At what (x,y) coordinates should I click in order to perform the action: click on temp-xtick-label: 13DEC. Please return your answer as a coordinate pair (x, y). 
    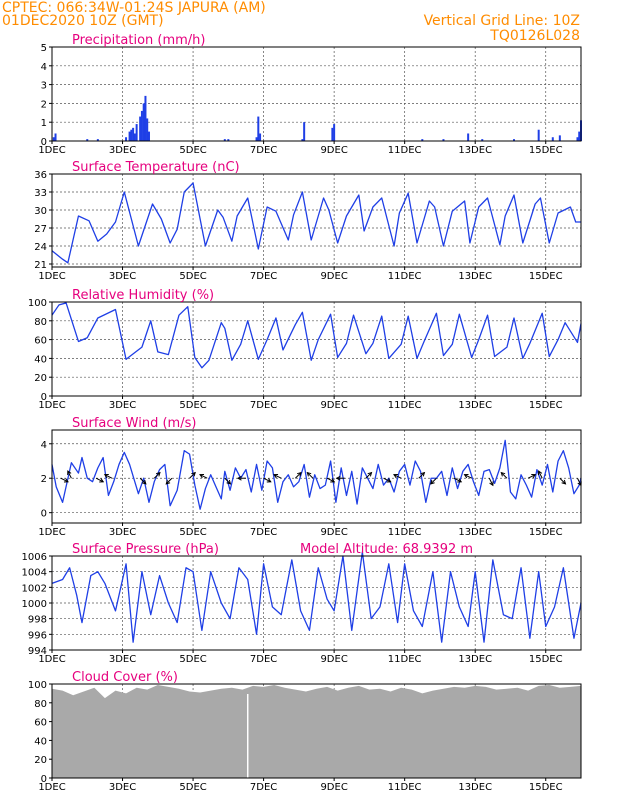
    Looking at the image, I should click on (475, 276).